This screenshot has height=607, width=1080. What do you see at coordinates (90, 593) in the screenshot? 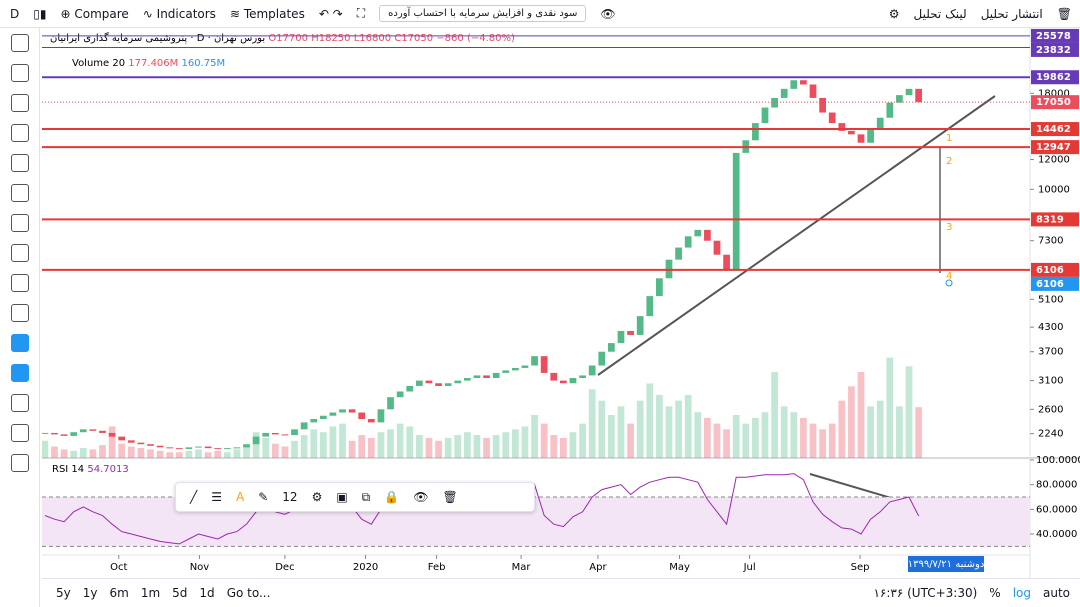
I see `range: 1y` at bounding box center [90, 593].